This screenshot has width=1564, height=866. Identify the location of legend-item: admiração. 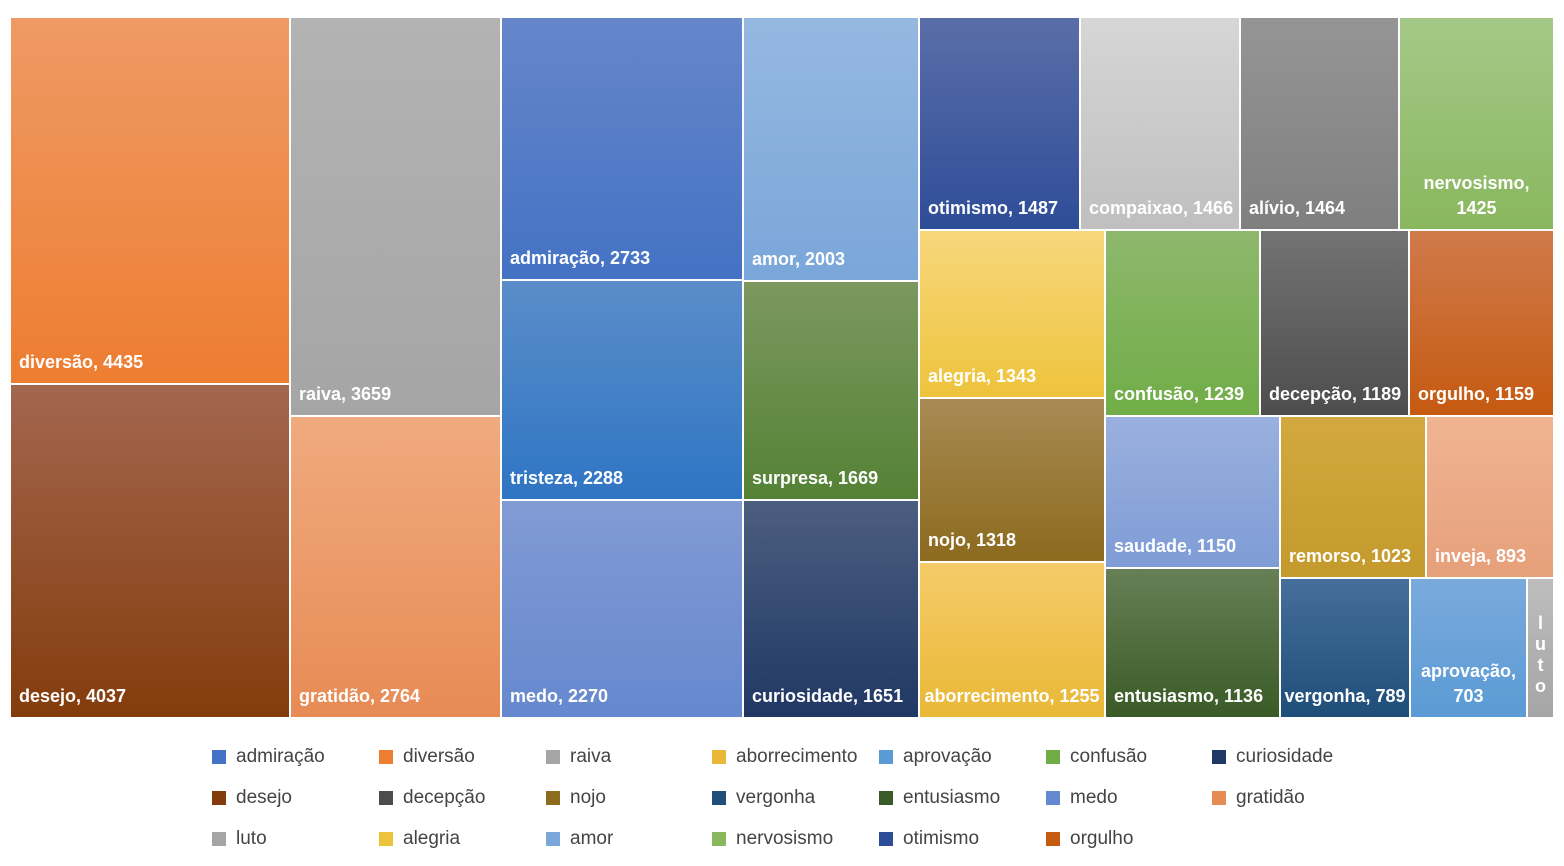
(268, 757).